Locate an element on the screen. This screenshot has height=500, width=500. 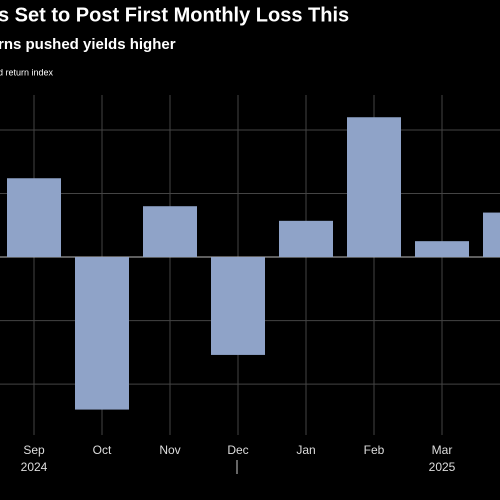
x-year-label: 2025 is located at coordinates (442, 467).